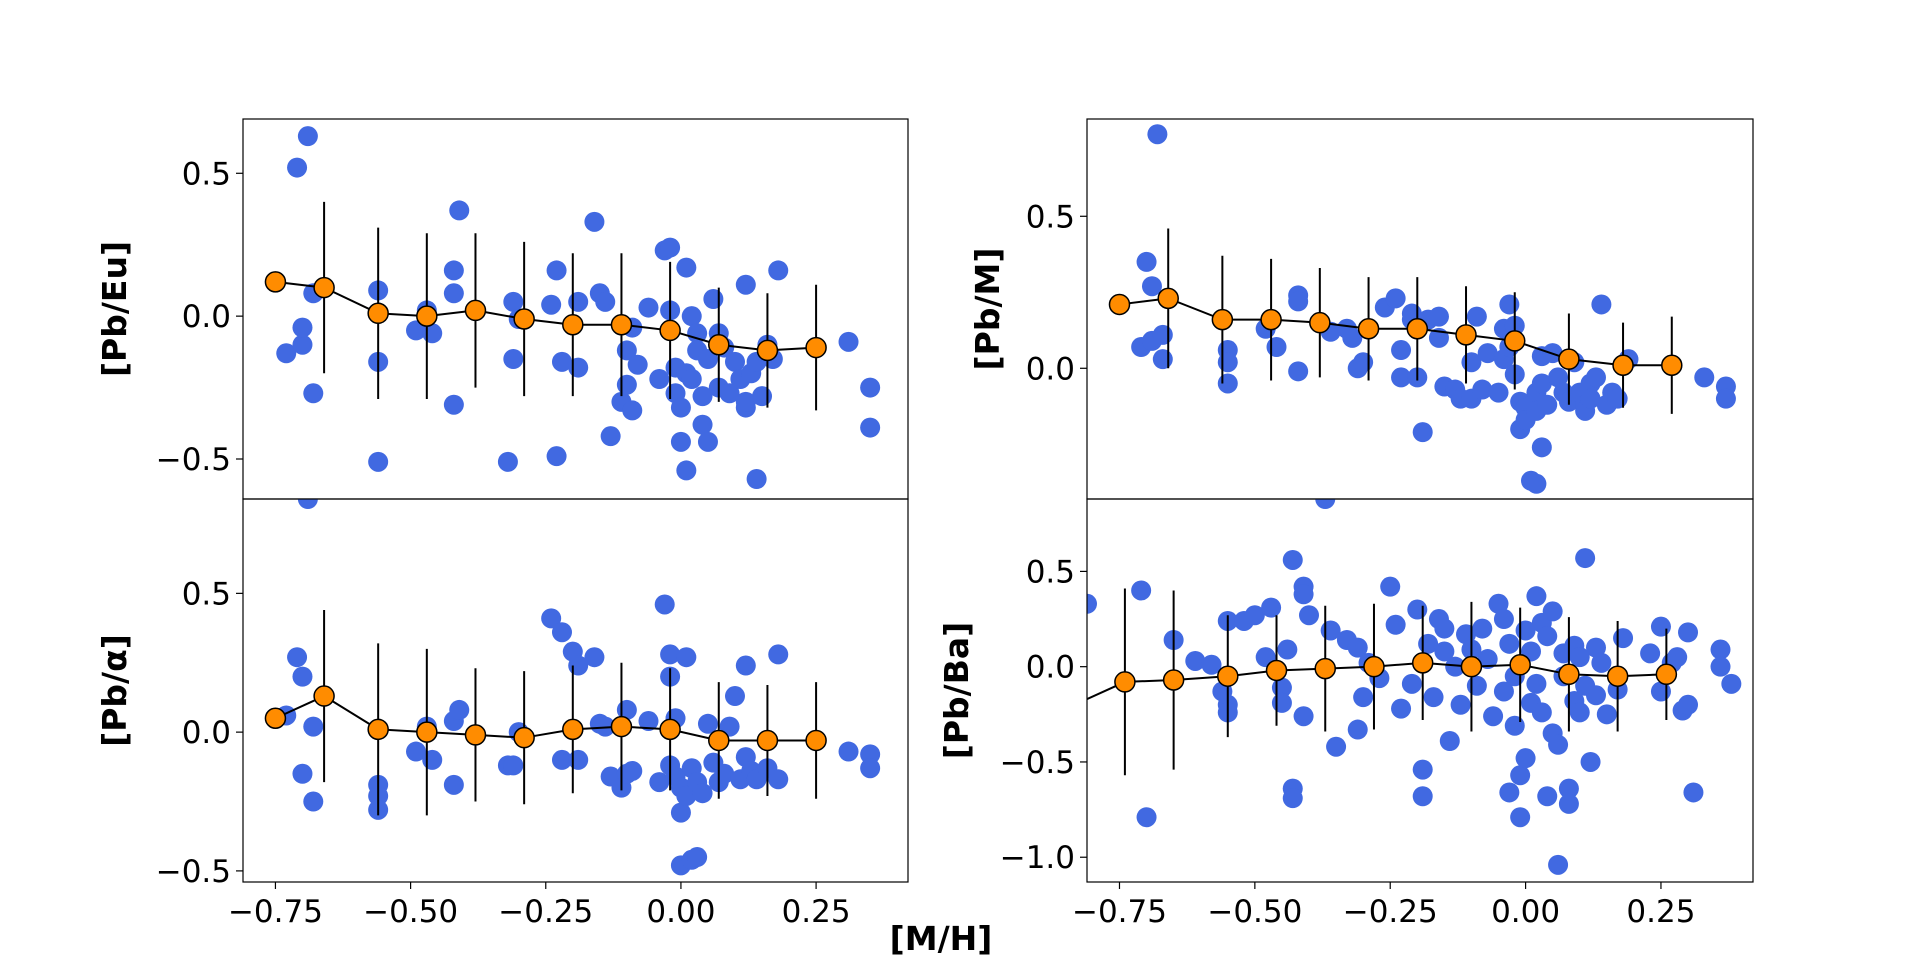 The width and height of the screenshot is (1920, 977). Describe the element at coordinates (1037, 858) in the screenshot. I see `y-tick-label: −1.0` at that location.